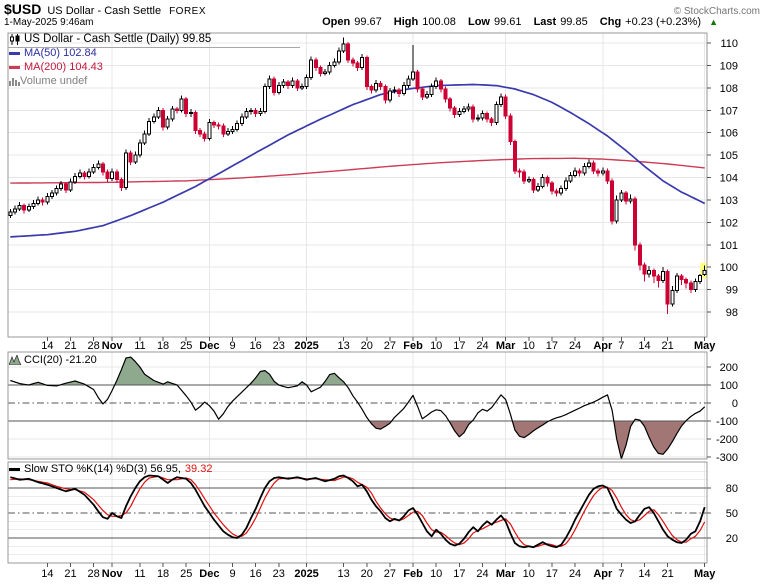 The width and height of the screenshot is (764, 587). Describe the element at coordinates (104, 11) in the screenshot. I see `instrument-name: US Dollar - Cash Settle` at that location.